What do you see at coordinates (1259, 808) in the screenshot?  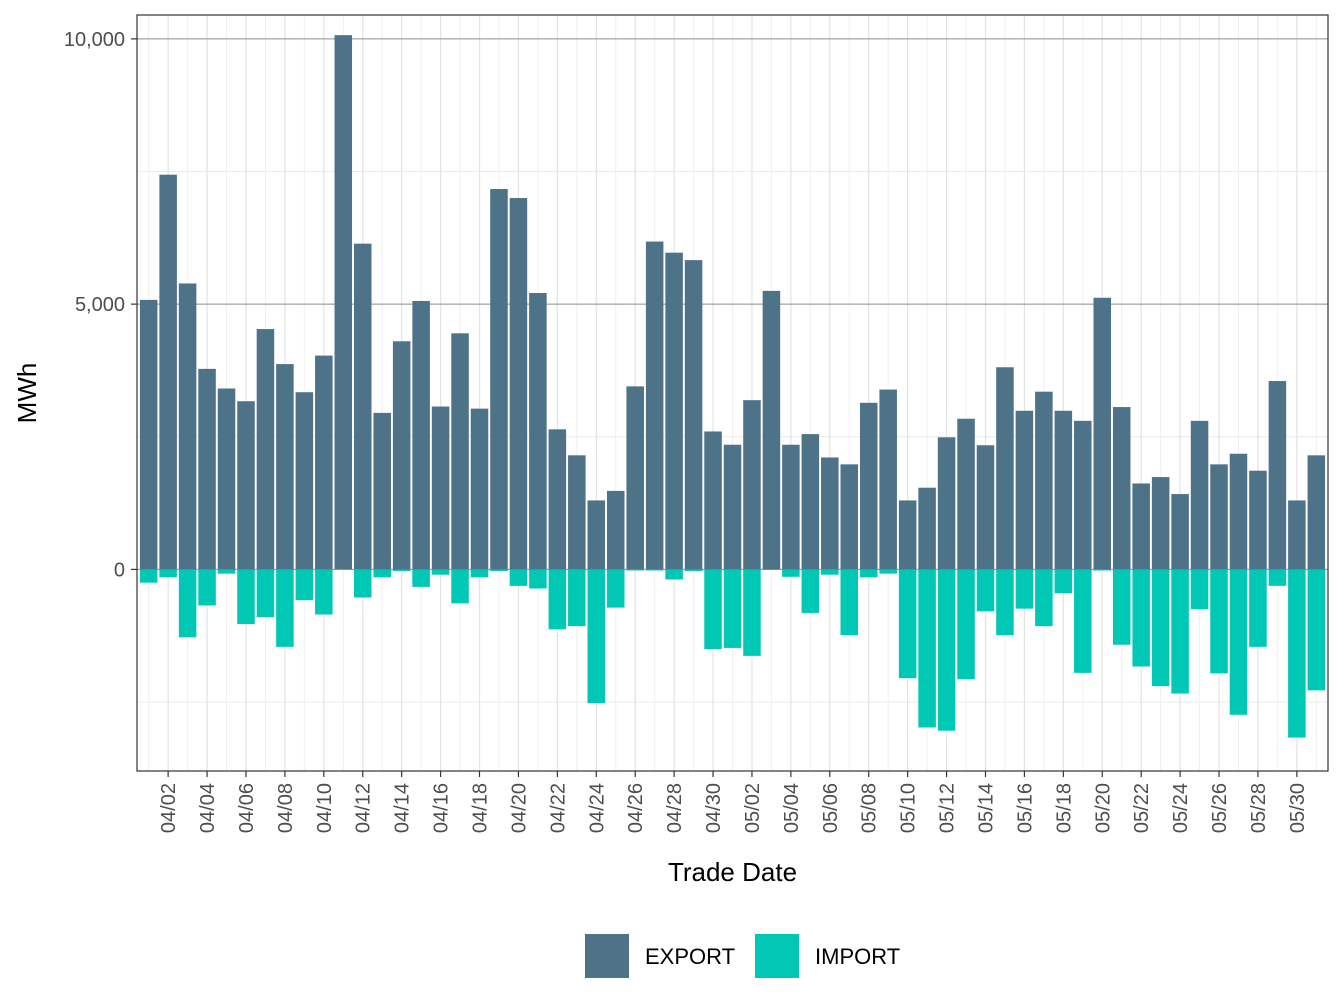 I see `x-tick-label: 05/28` at bounding box center [1259, 808].